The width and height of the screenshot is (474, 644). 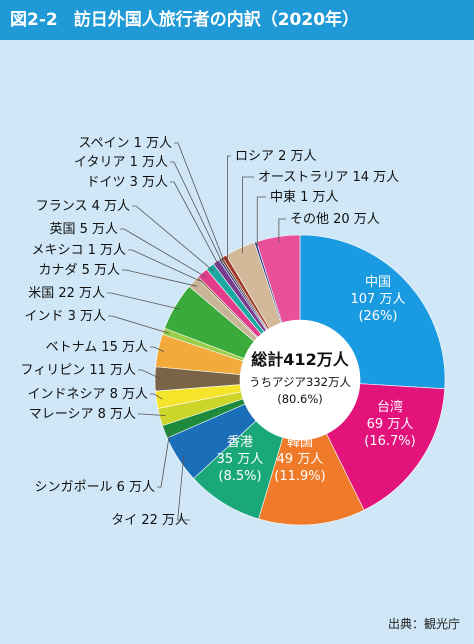 I want to click on leader-line-ベトナム, so click(x=157, y=349).